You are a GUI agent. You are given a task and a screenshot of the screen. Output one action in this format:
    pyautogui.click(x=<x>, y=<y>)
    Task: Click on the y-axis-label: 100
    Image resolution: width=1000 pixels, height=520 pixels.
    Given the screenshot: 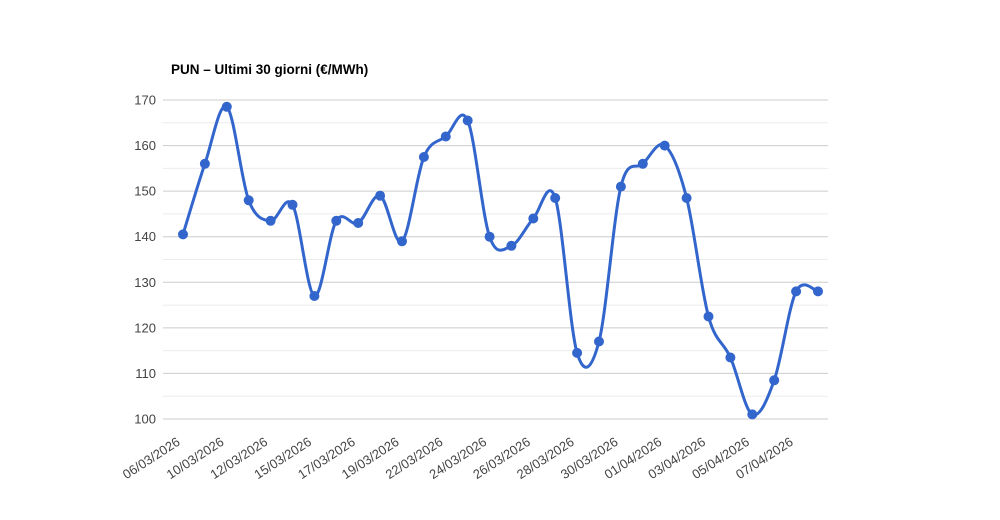 What is the action you would take?
    pyautogui.click(x=145, y=419)
    